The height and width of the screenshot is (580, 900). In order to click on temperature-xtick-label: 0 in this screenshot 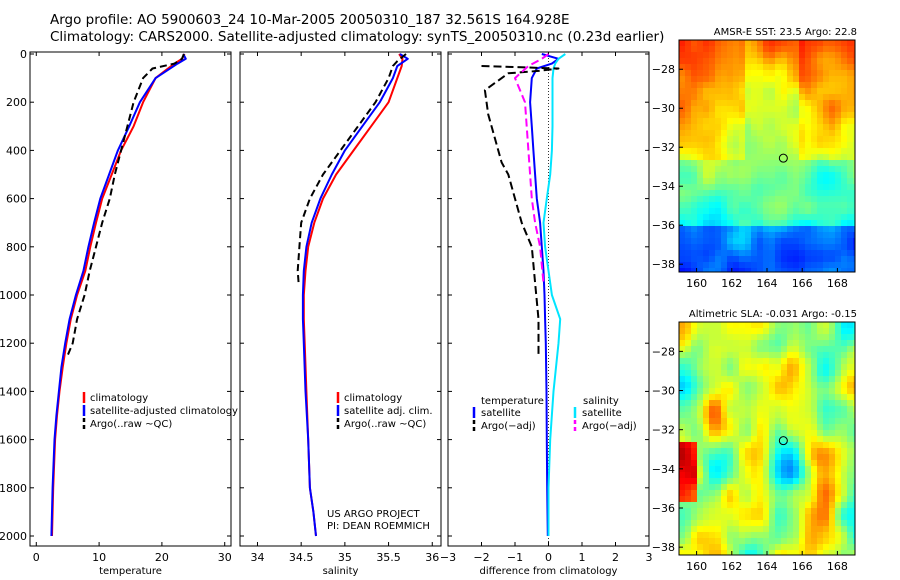, I will do `click(36, 557)`.